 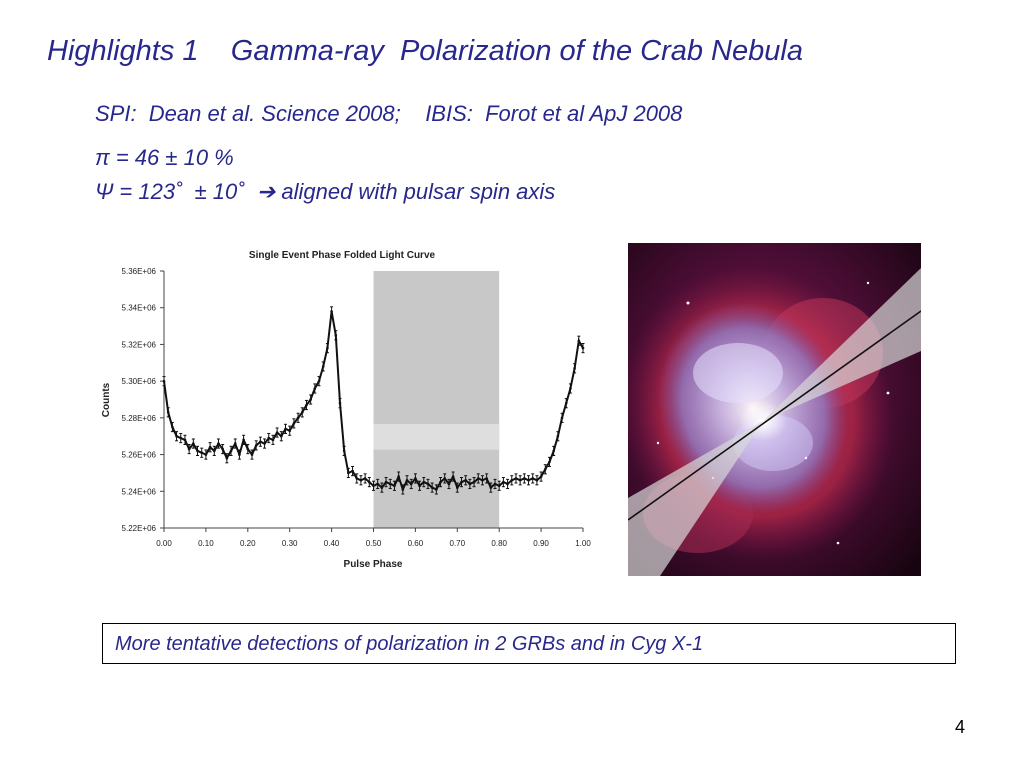 I want to click on polarization-fraction-line: π = 46 ± 10 %, so click(x=164, y=157).